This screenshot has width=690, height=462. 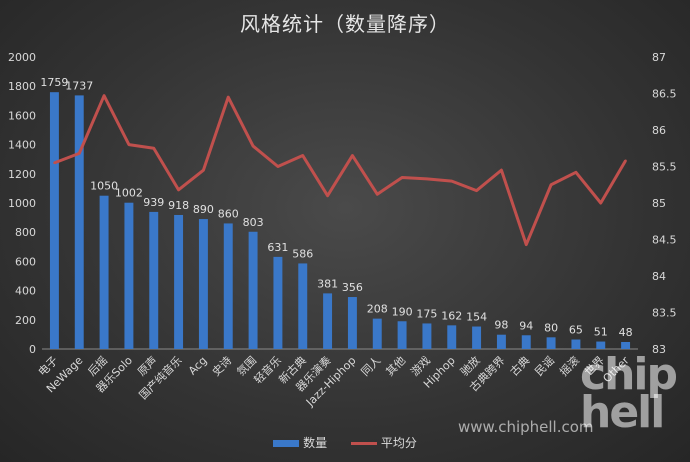 What do you see at coordinates (371, 366) in the screenshot?
I see `x-tick-label: 同人` at bounding box center [371, 366].